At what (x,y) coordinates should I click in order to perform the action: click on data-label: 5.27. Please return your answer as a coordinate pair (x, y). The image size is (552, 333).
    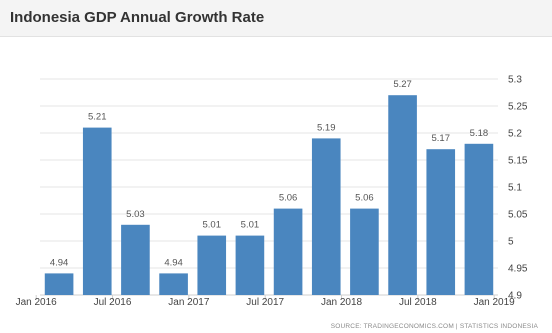
    Looking at the image, I should click on (402, 84).